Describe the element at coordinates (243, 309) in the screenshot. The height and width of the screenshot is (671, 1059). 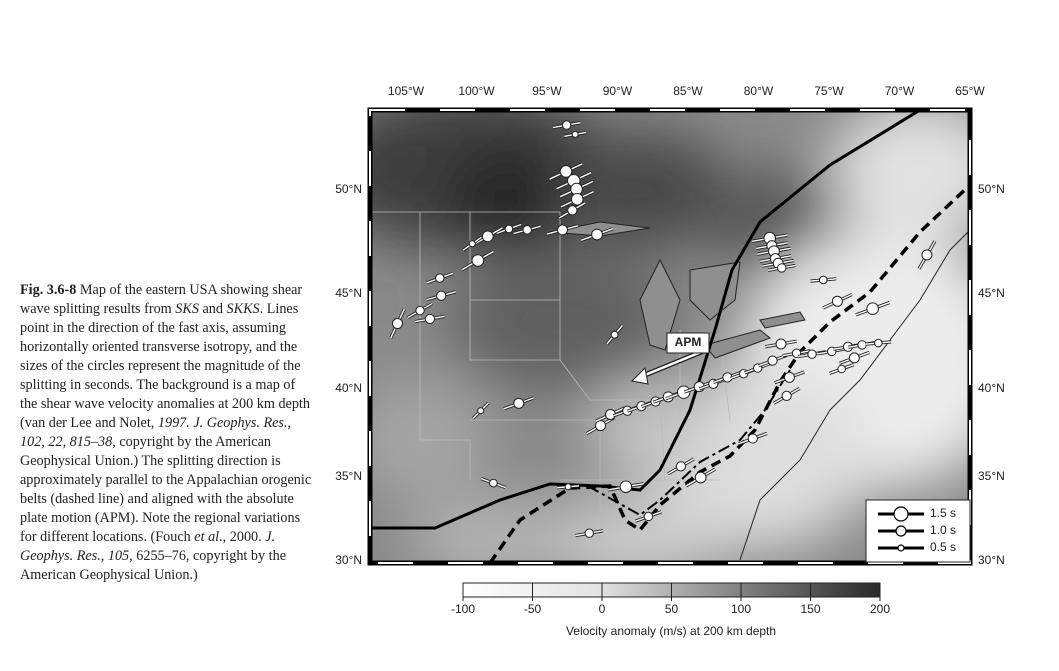
I see `caption-italic: SKKS` at that location.